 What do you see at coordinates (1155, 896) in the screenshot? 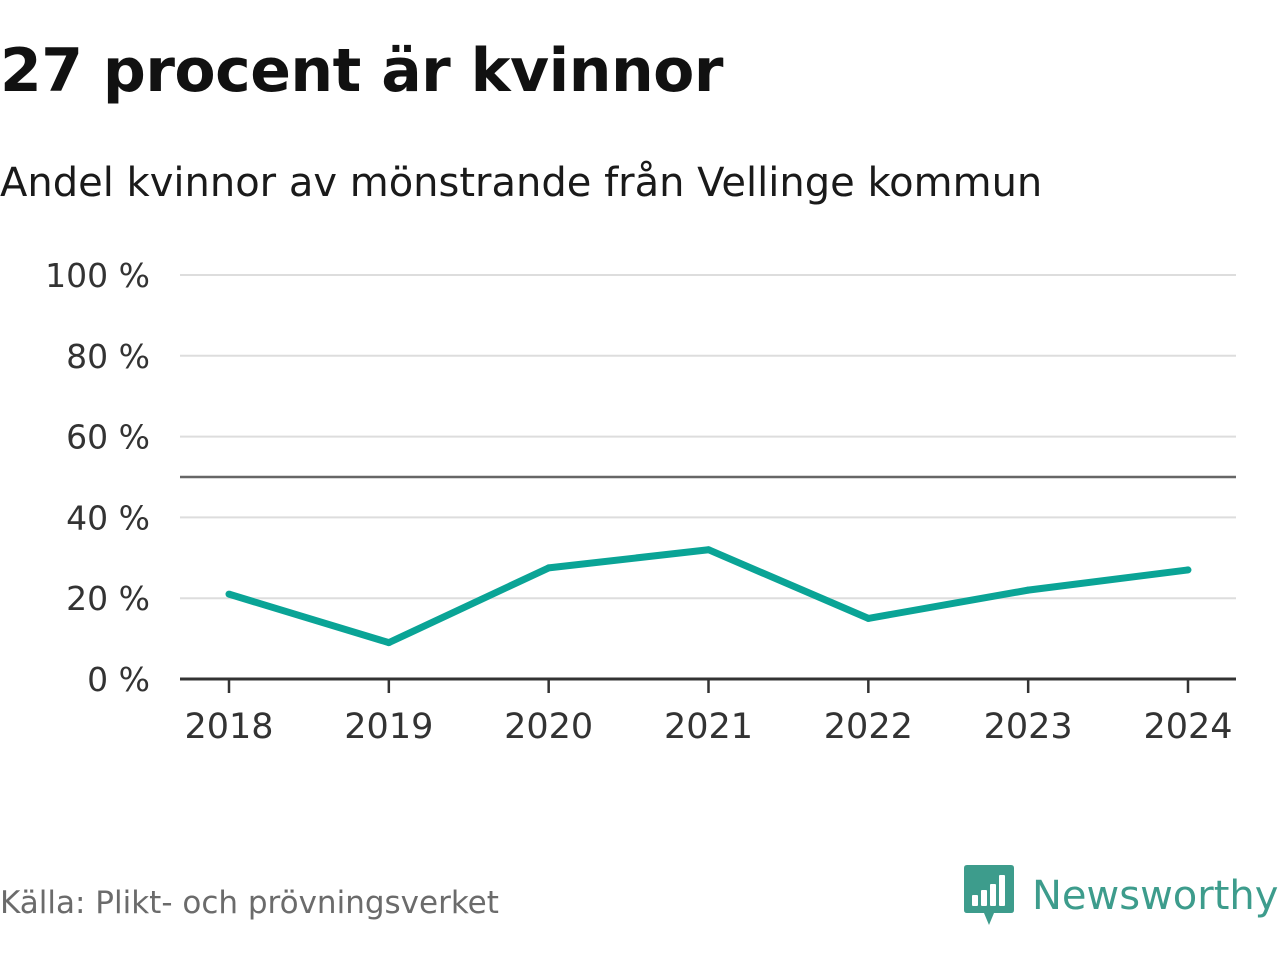
I see `brand-name: Newsworthy` at bounding box center [1155, 896].